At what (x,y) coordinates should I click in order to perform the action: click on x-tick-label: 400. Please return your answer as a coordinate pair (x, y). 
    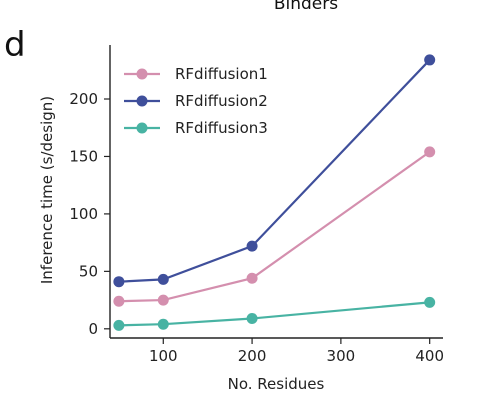
    Looking at the image, I should click on (429, 356).